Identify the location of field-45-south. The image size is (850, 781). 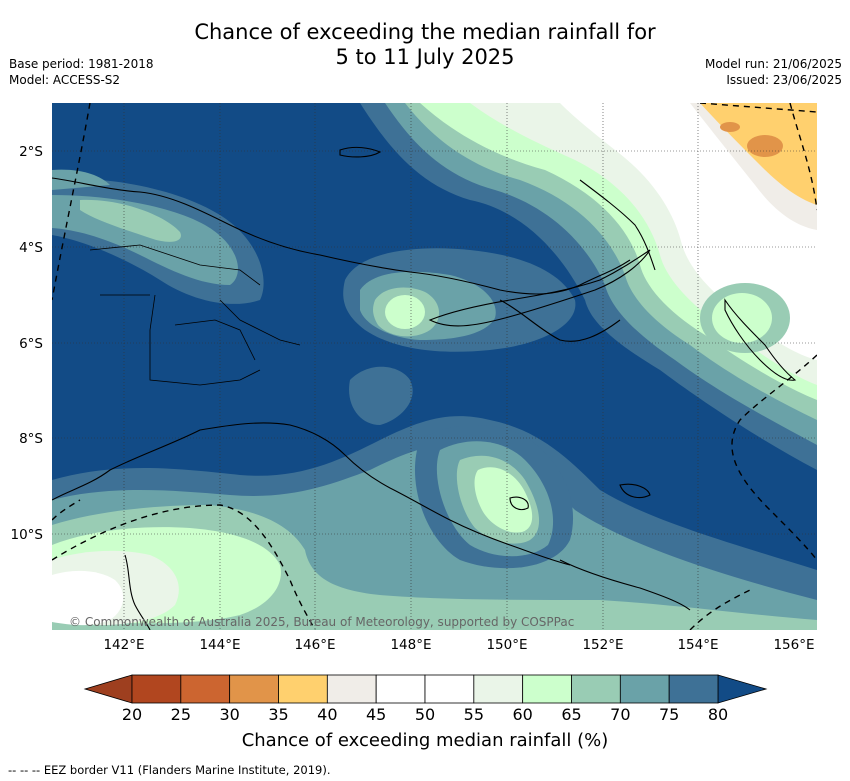
(88, 598).